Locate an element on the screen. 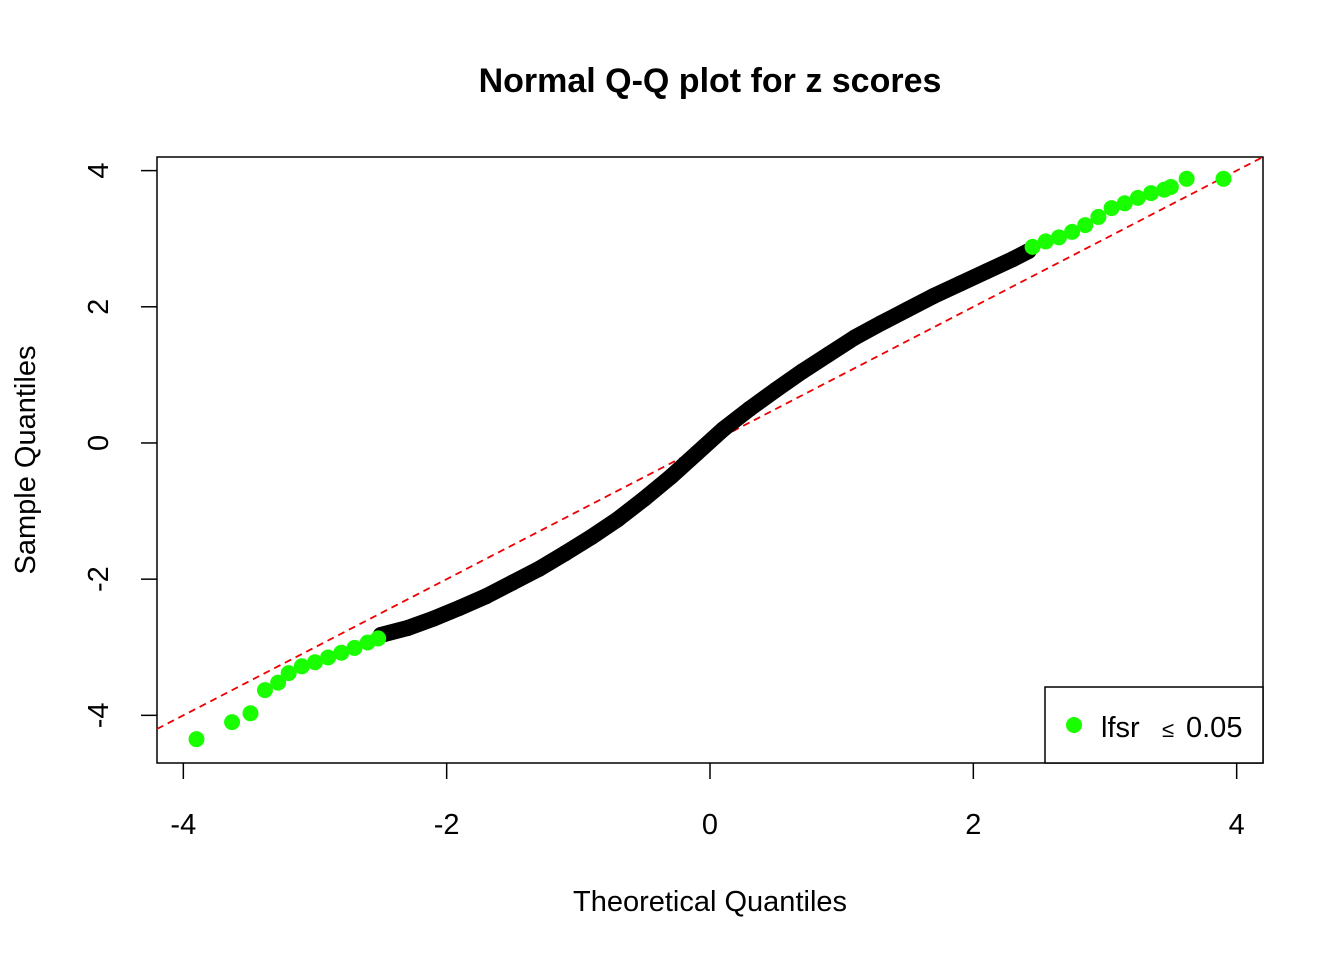  x-tick-label: 0 is located at coordinates (710, 825).